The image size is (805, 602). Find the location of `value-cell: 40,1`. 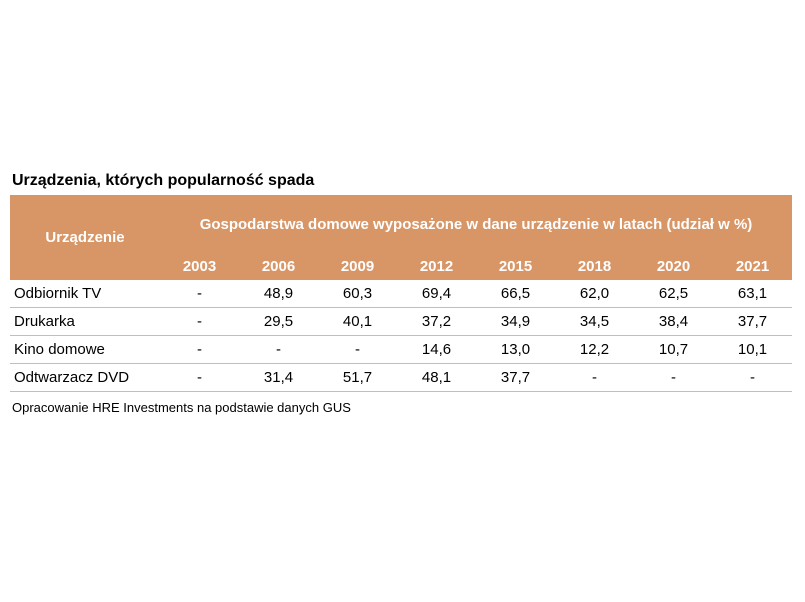

value-cell: 40,1 is located at coordinates (357, 321).